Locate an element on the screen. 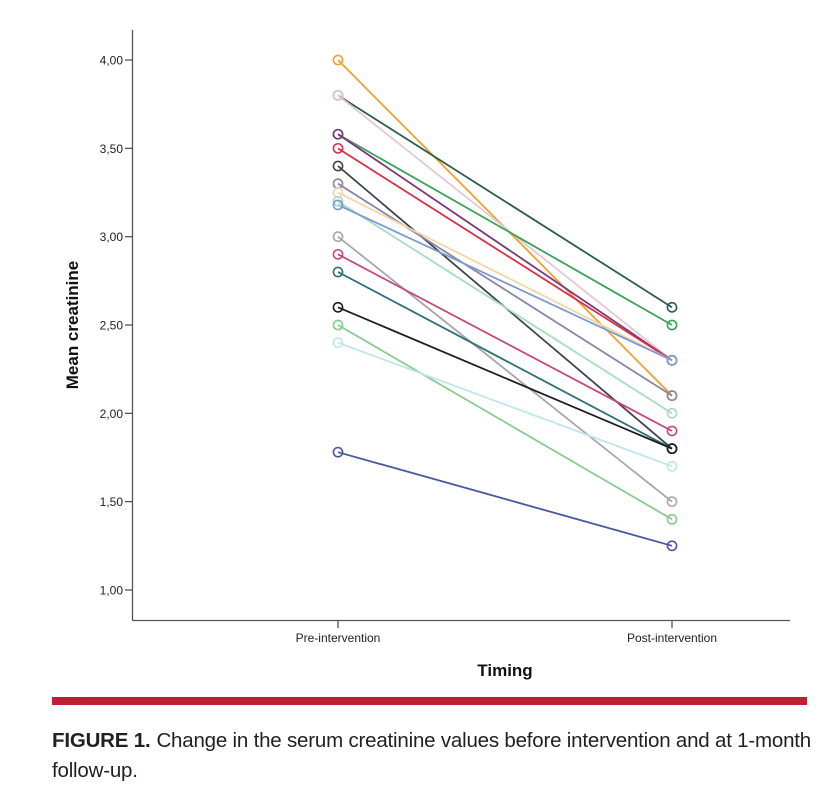  y-tick-label: 1,50 is located at coordinates (112, 502).